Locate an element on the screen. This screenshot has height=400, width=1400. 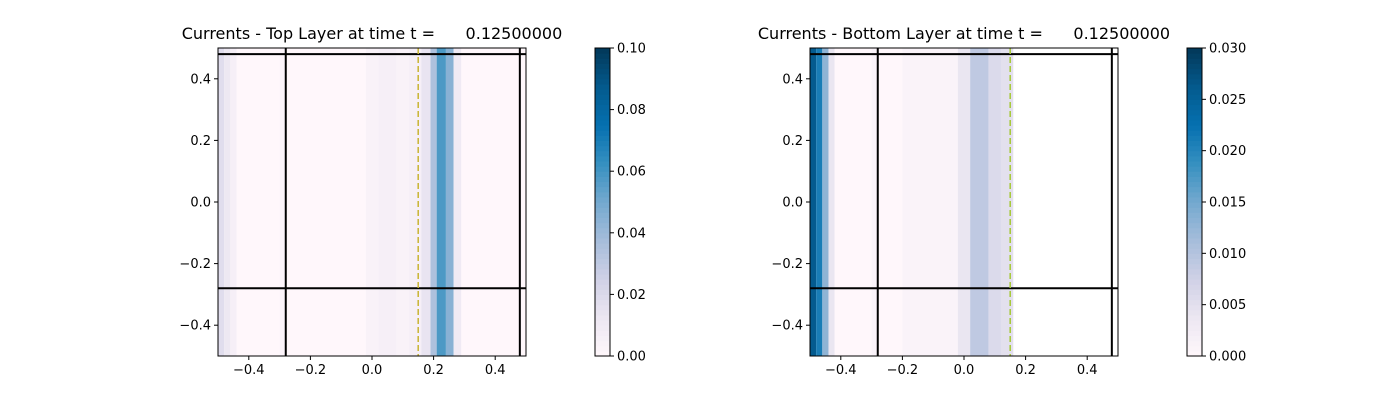
colorbar-frame is located at coordinates (602, 202).